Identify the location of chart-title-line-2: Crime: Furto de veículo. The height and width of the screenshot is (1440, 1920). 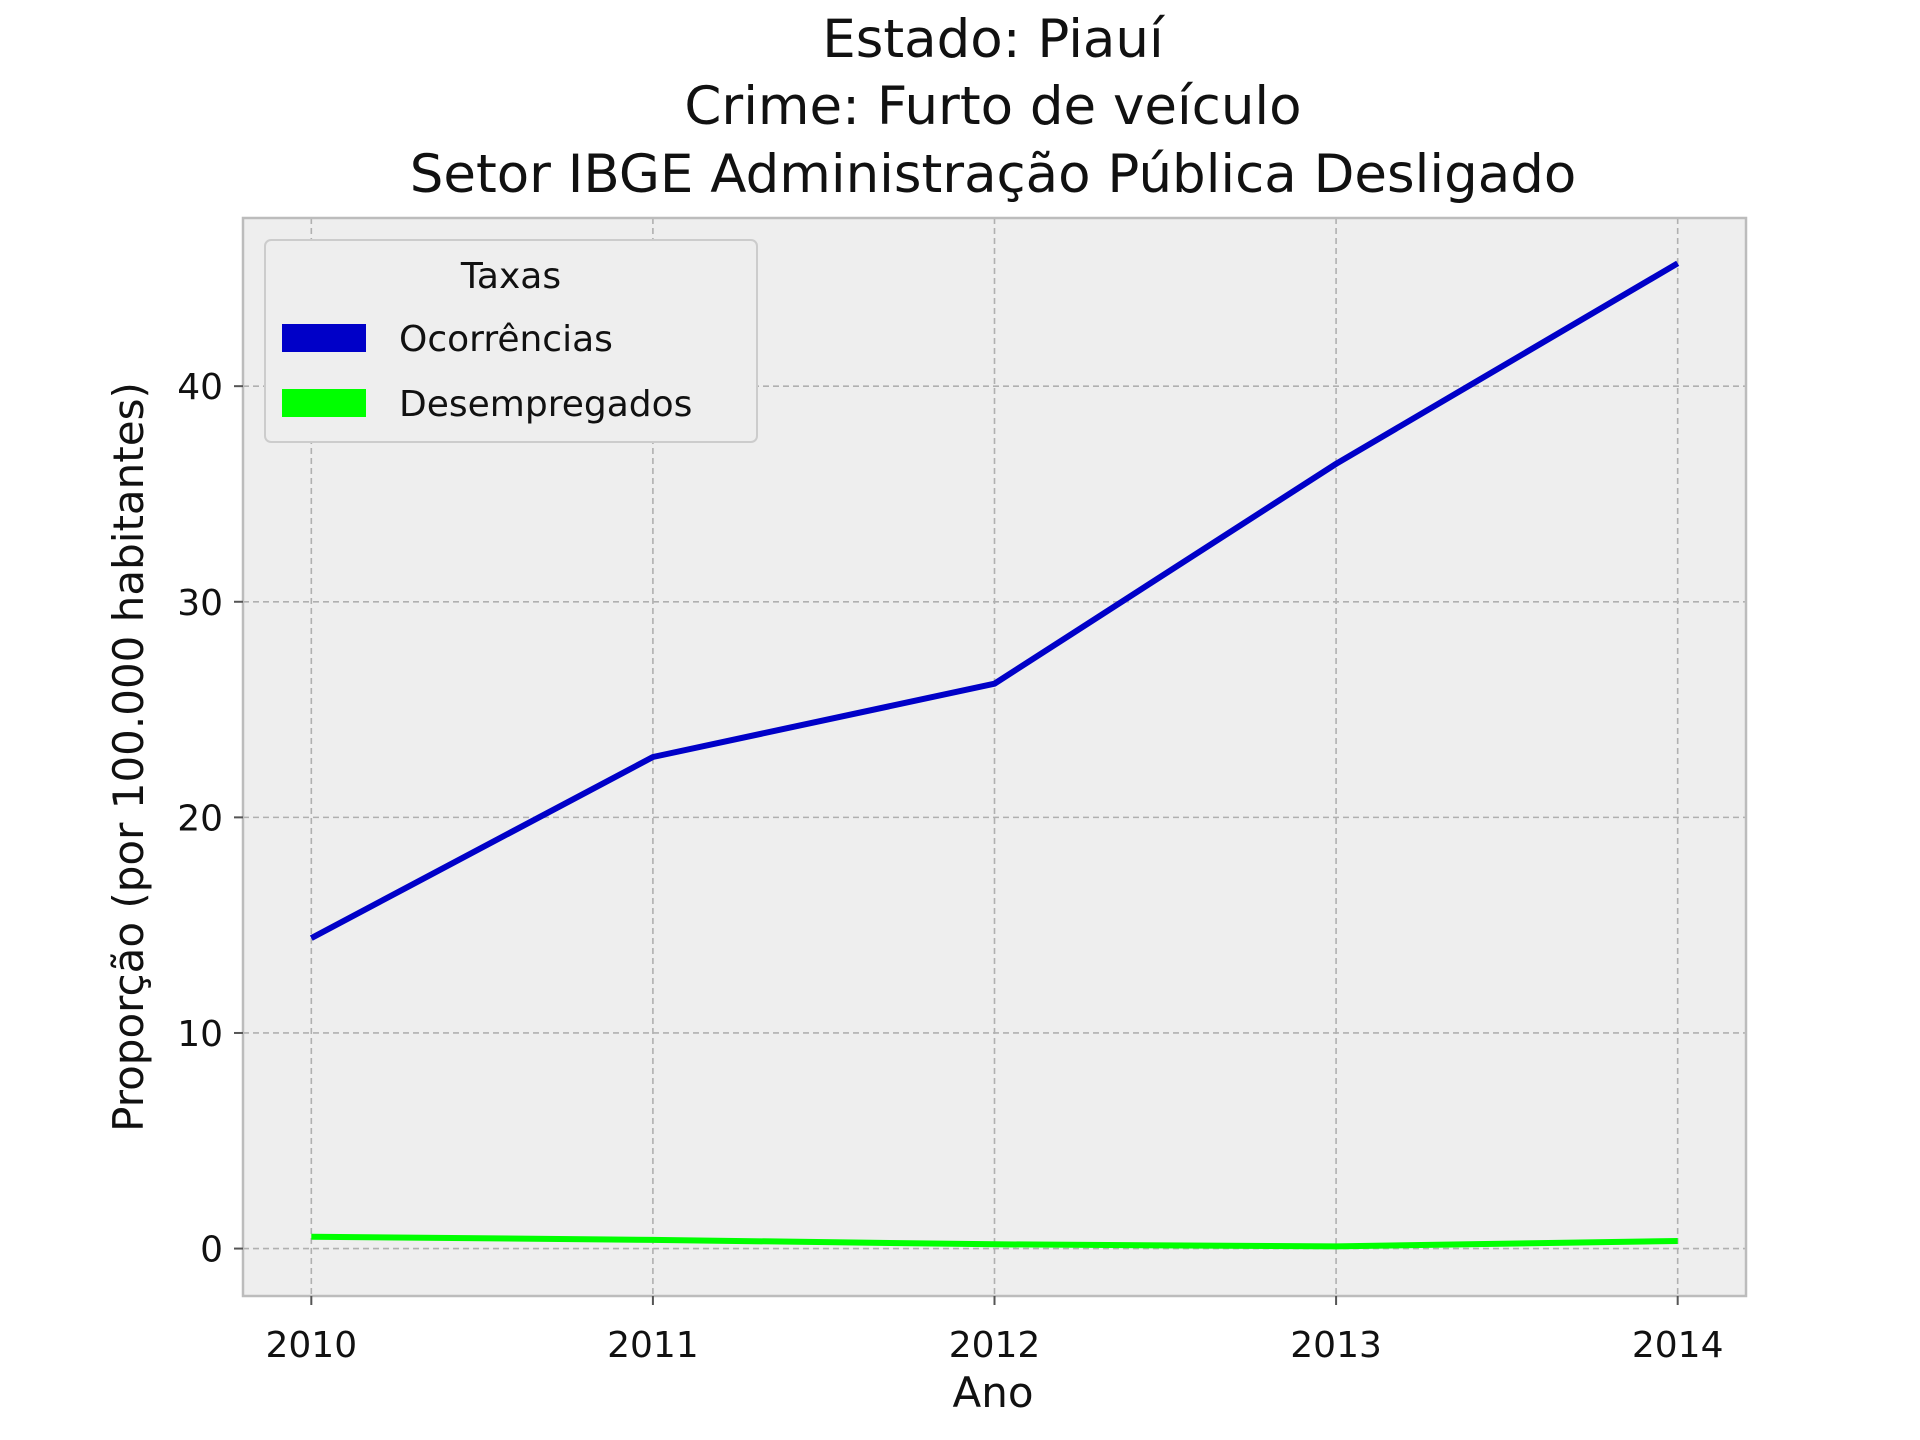
(992, 106).